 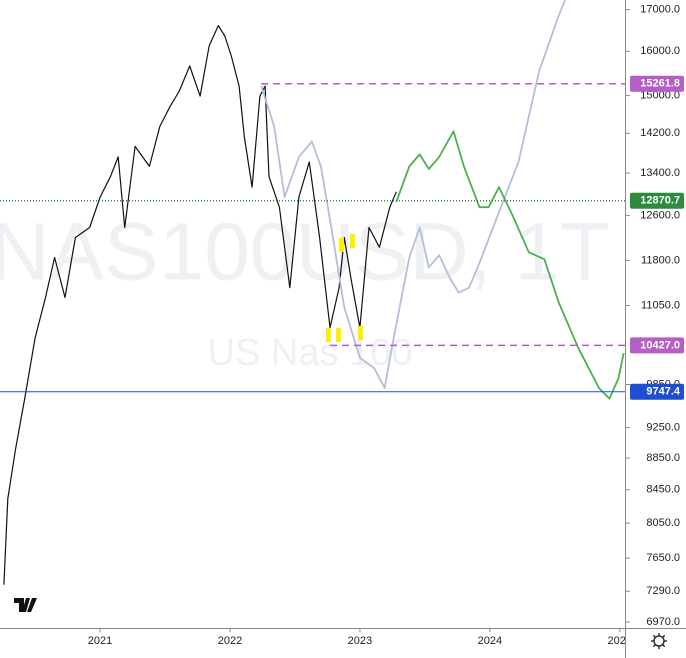 I want to click on tv-logo, so click(x=25, y=605).